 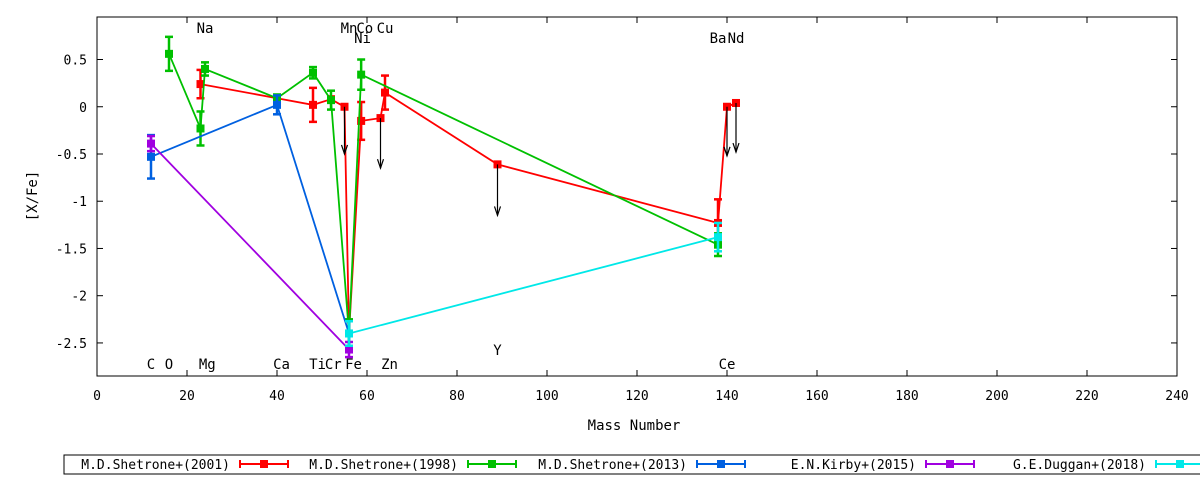 What do you see at coordinates (736, 39) in the screenshot?
I see `element-label: Nd` at bounding box center [736, 39].